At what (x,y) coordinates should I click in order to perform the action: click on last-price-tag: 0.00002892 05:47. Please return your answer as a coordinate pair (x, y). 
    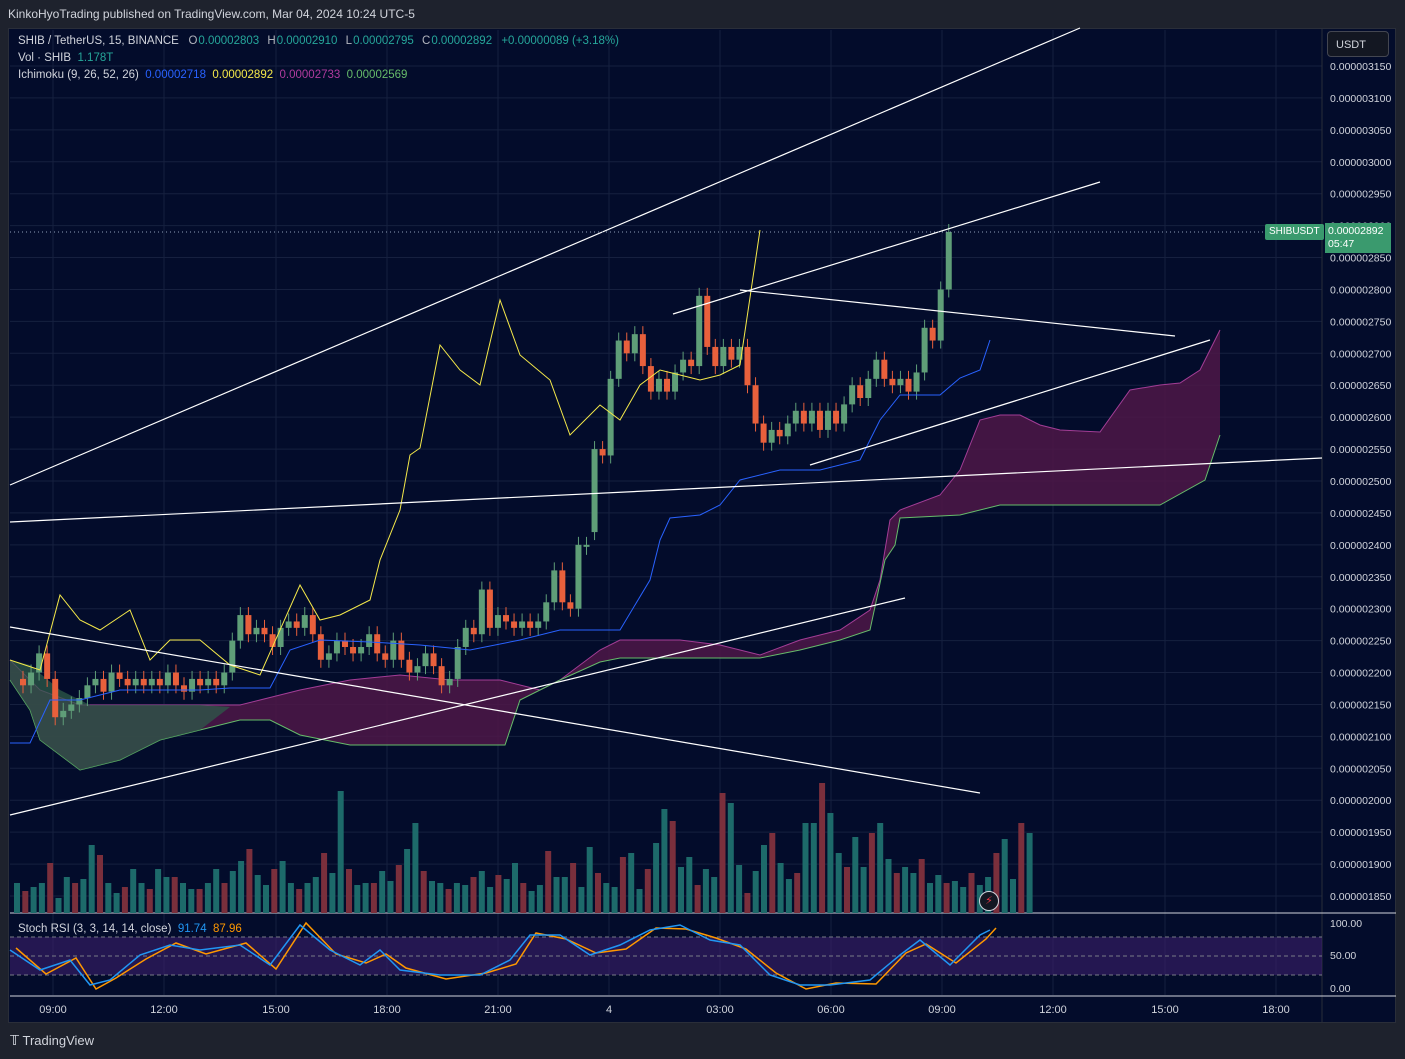
    Looking at the image, I should click on (1358, 238).